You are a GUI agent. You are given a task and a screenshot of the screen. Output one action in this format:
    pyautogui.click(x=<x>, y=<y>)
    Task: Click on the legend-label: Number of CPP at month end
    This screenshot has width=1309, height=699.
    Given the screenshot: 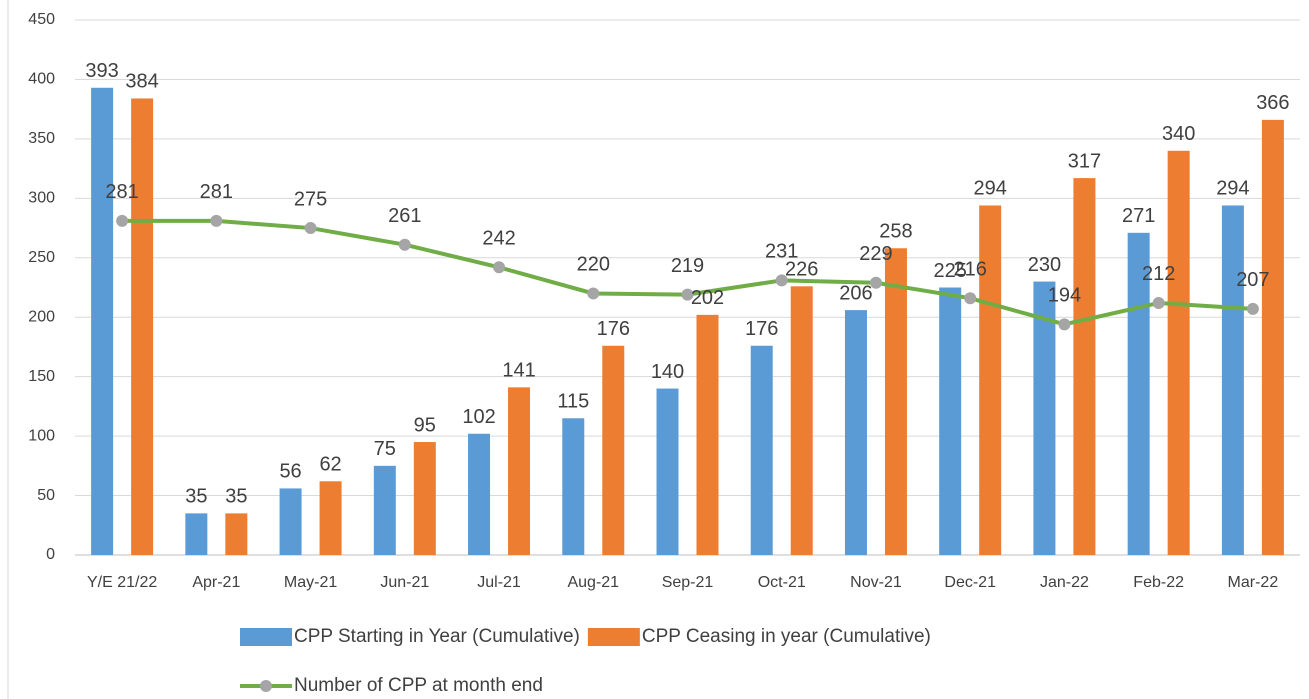 What is the action you would take?
    pyautogui.click(x=418, y=685)
    